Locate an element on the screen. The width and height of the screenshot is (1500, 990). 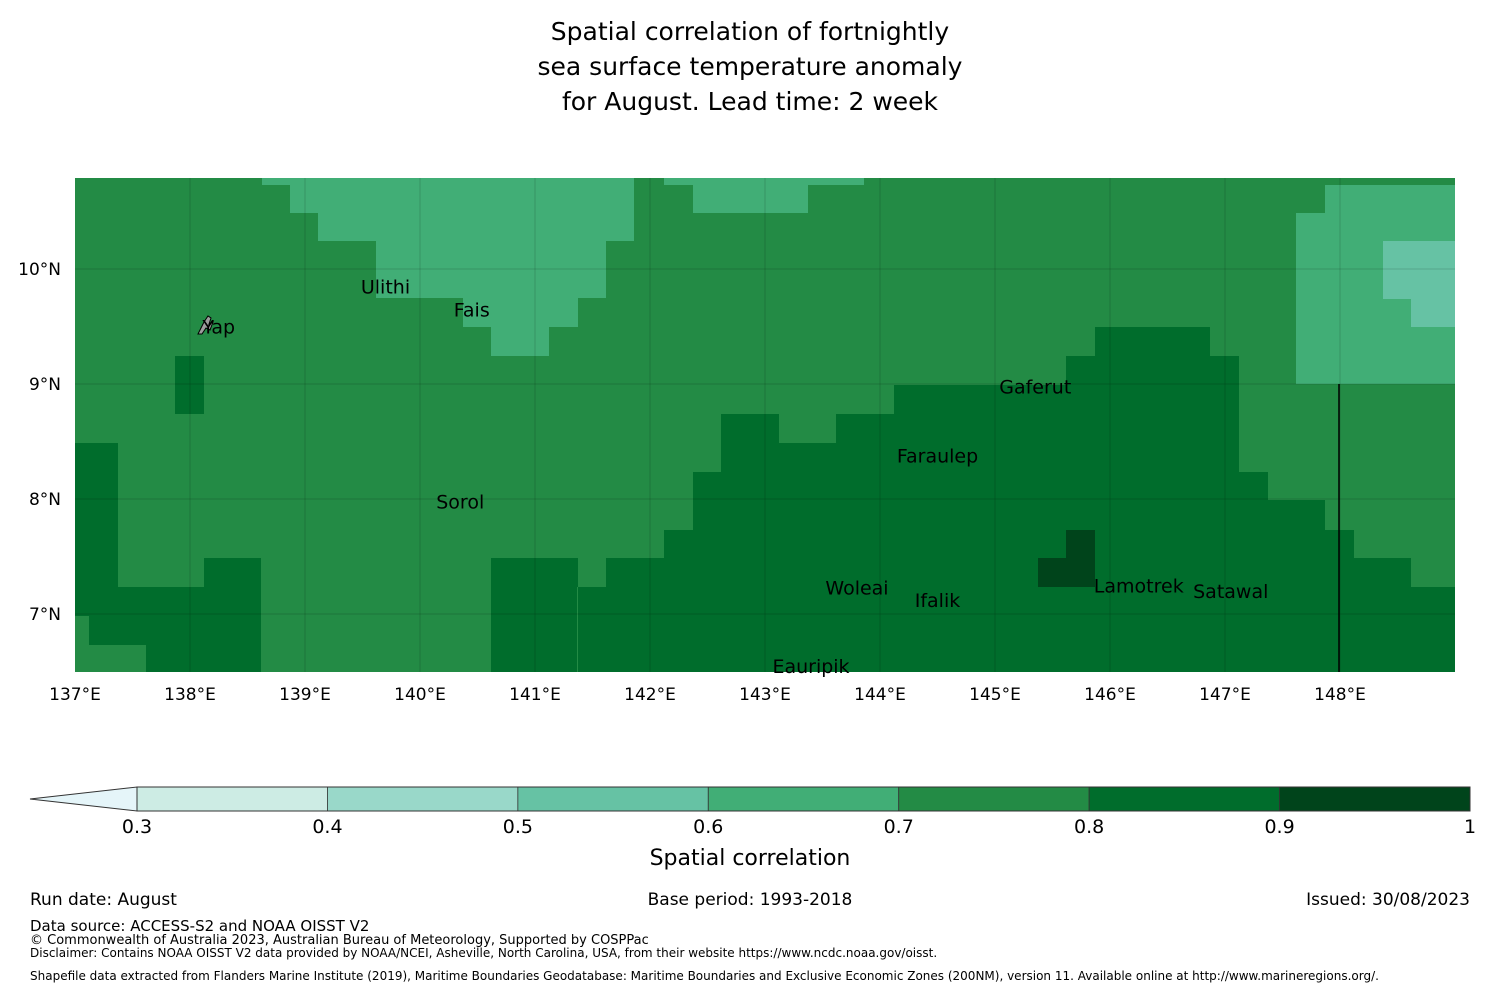
colorbar-tick-label: 0.4 is located at coordinates (327, 827).